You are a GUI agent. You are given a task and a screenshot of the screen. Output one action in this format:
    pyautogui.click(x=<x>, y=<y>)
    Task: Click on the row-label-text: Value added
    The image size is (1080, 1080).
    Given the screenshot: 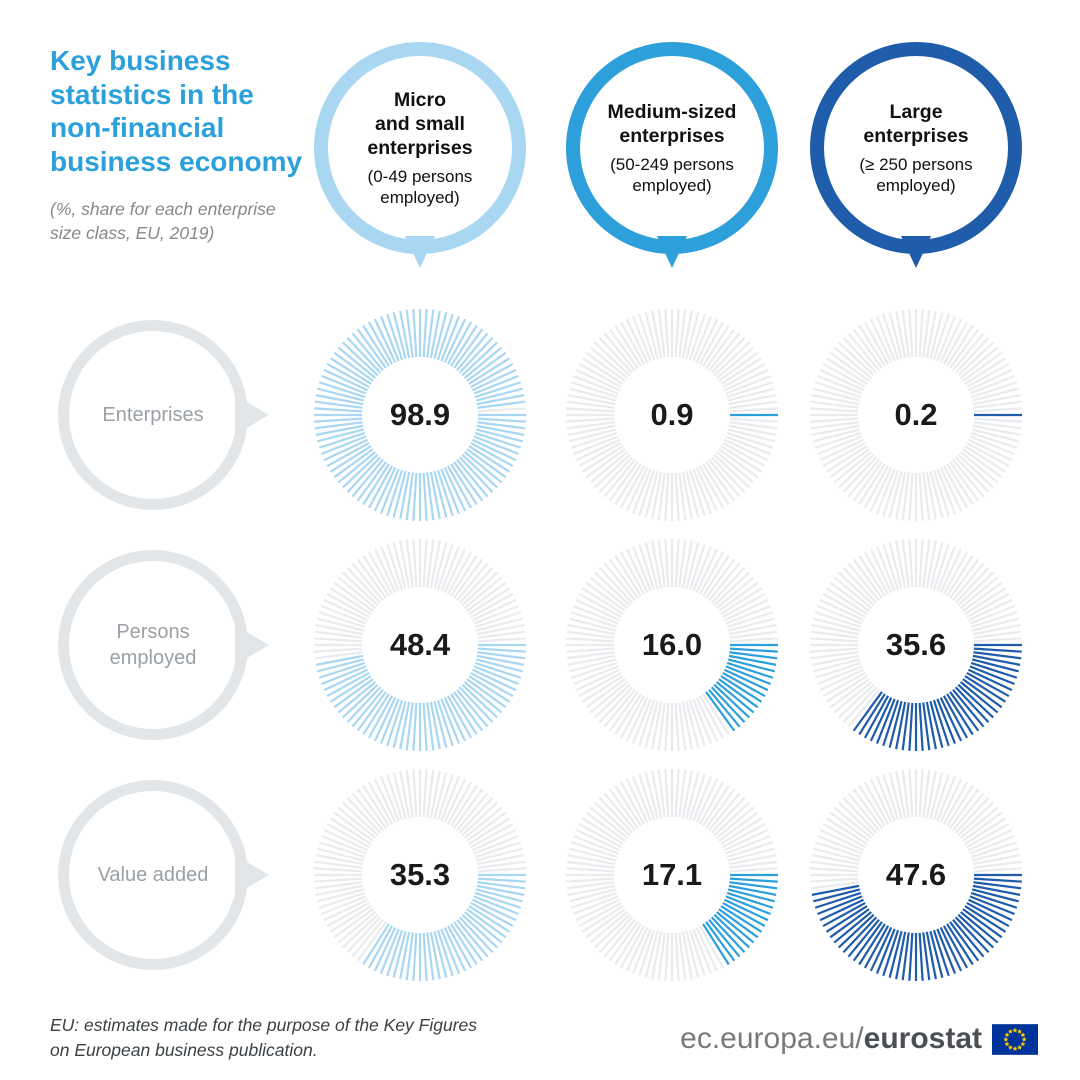 What is the action you would take?
    pyautogui.click(x=153, y=875)
    